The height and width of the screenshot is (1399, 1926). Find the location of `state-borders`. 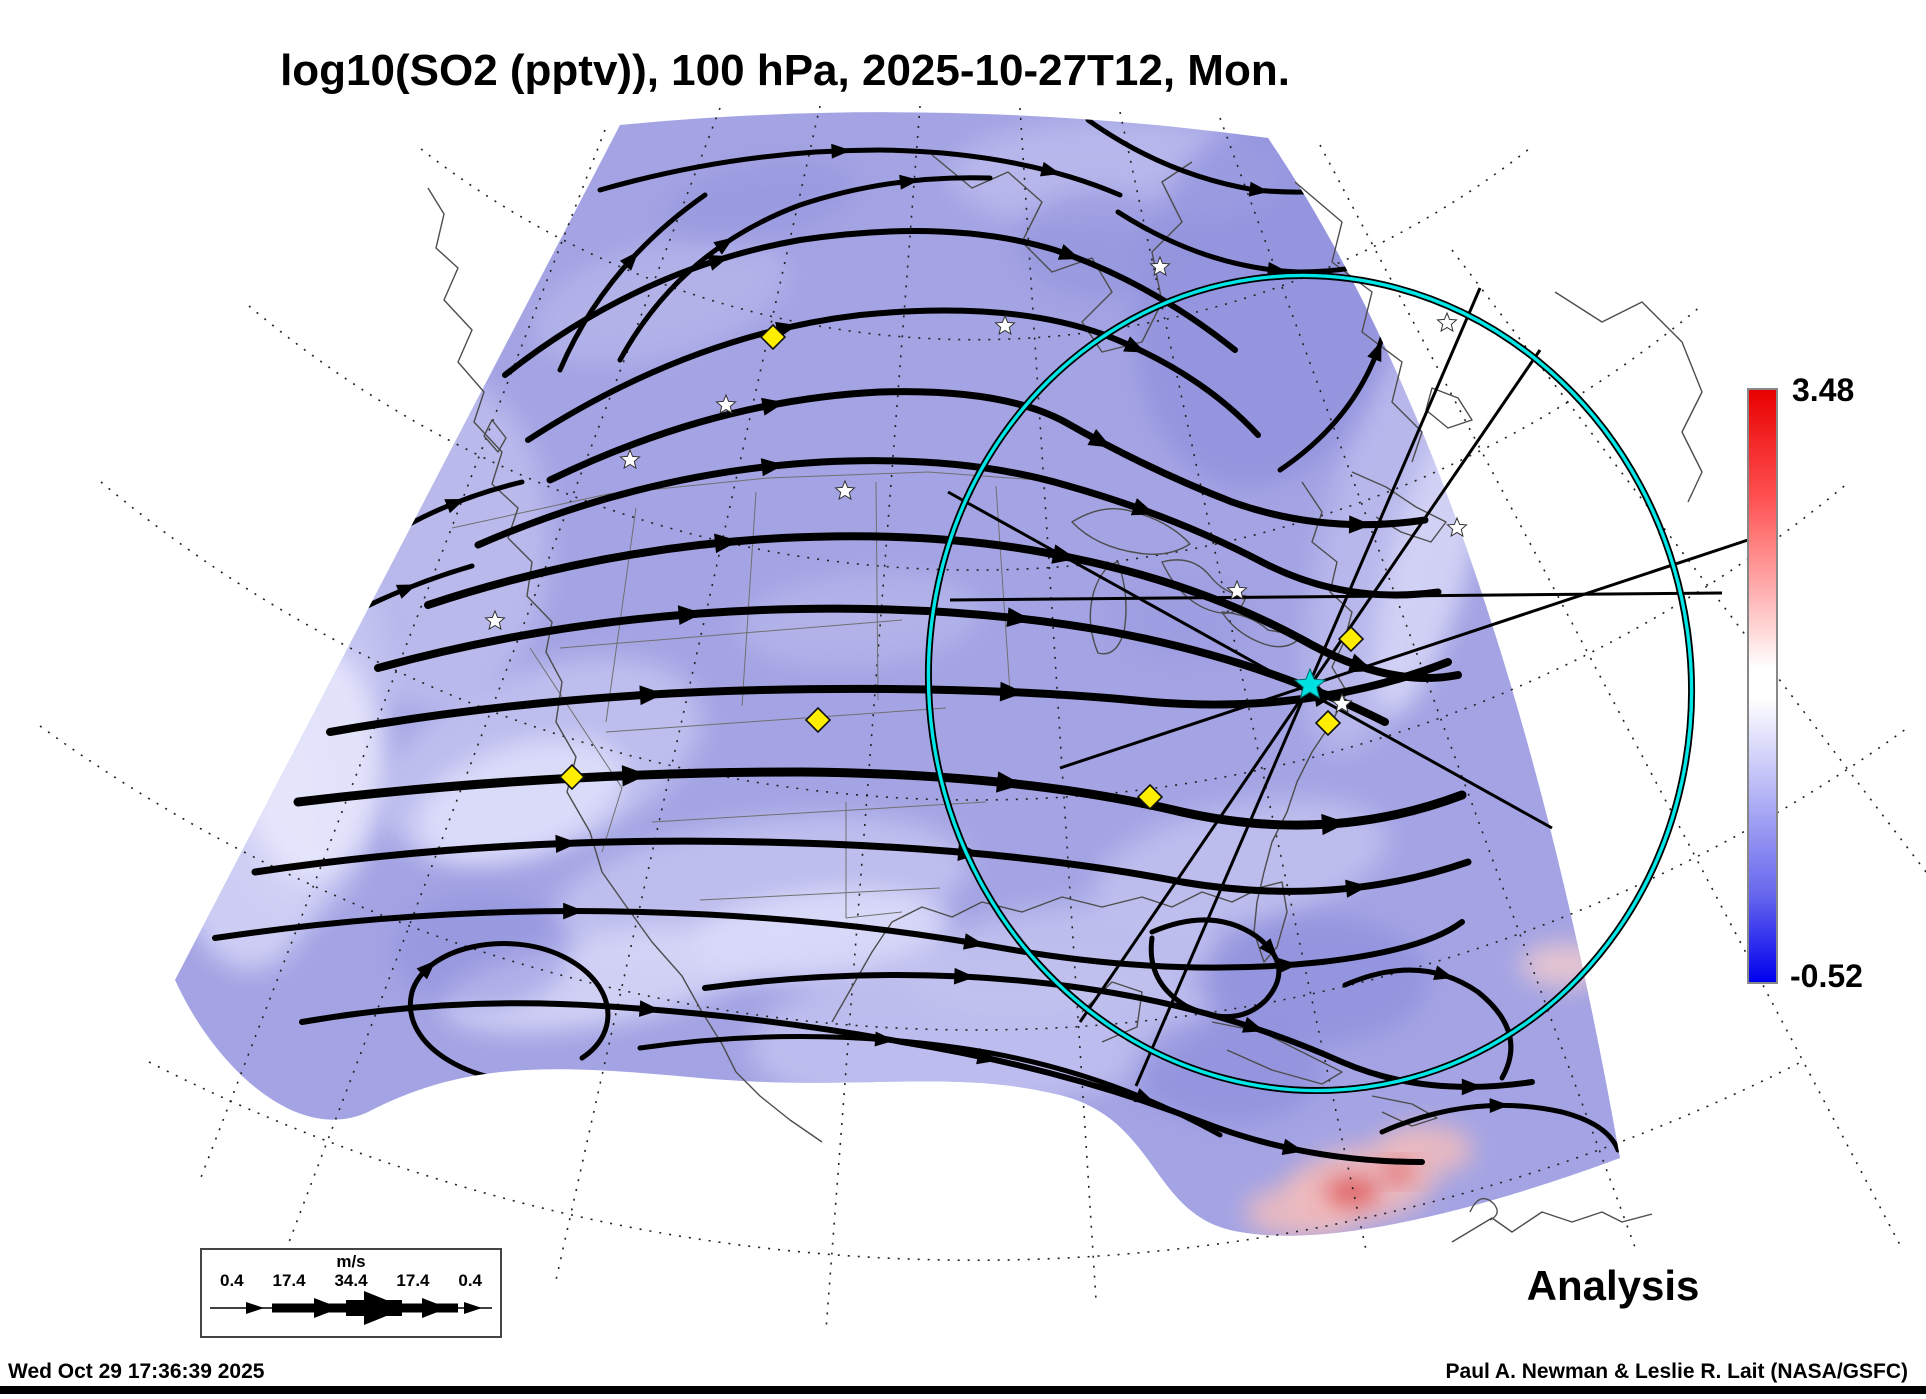

state-borders is located at coordinates (759, 695).